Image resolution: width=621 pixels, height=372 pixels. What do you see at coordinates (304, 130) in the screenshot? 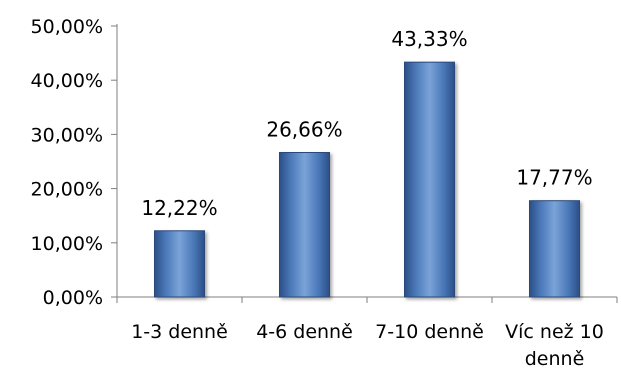
I see `data-label: 26,66%` at bounding box center [304, 130].